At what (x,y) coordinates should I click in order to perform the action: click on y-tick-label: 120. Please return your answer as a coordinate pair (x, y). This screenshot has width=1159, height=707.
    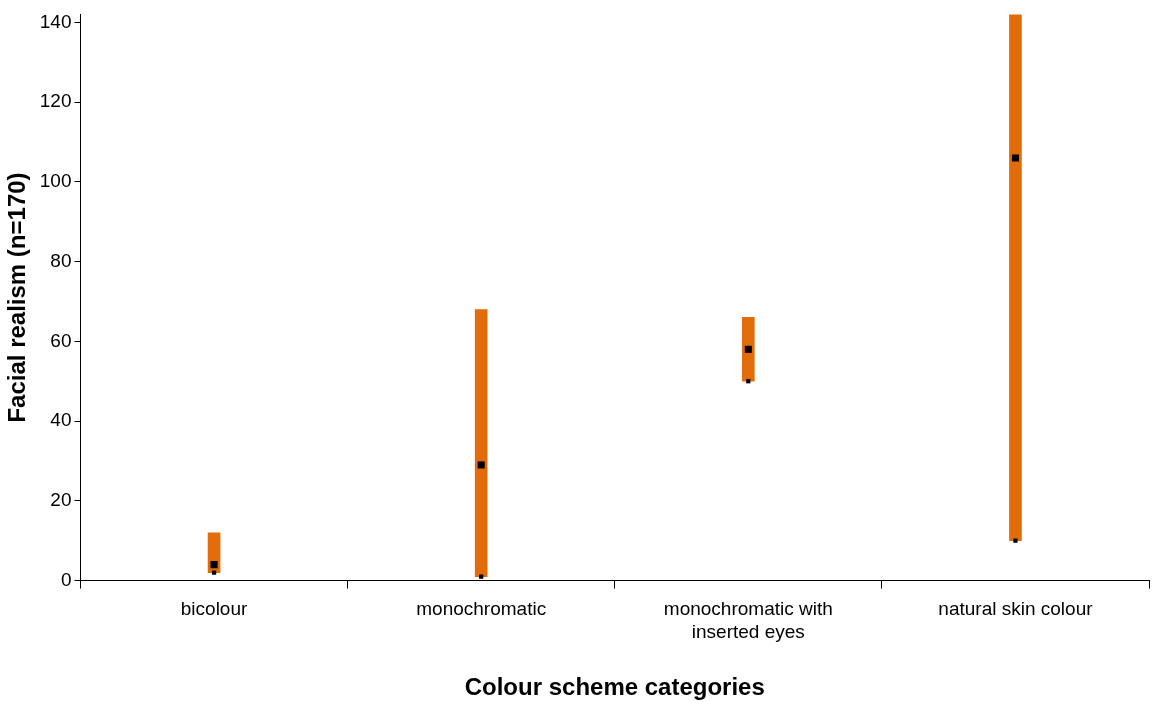
    Looking at the image, I should click on (55, 101).